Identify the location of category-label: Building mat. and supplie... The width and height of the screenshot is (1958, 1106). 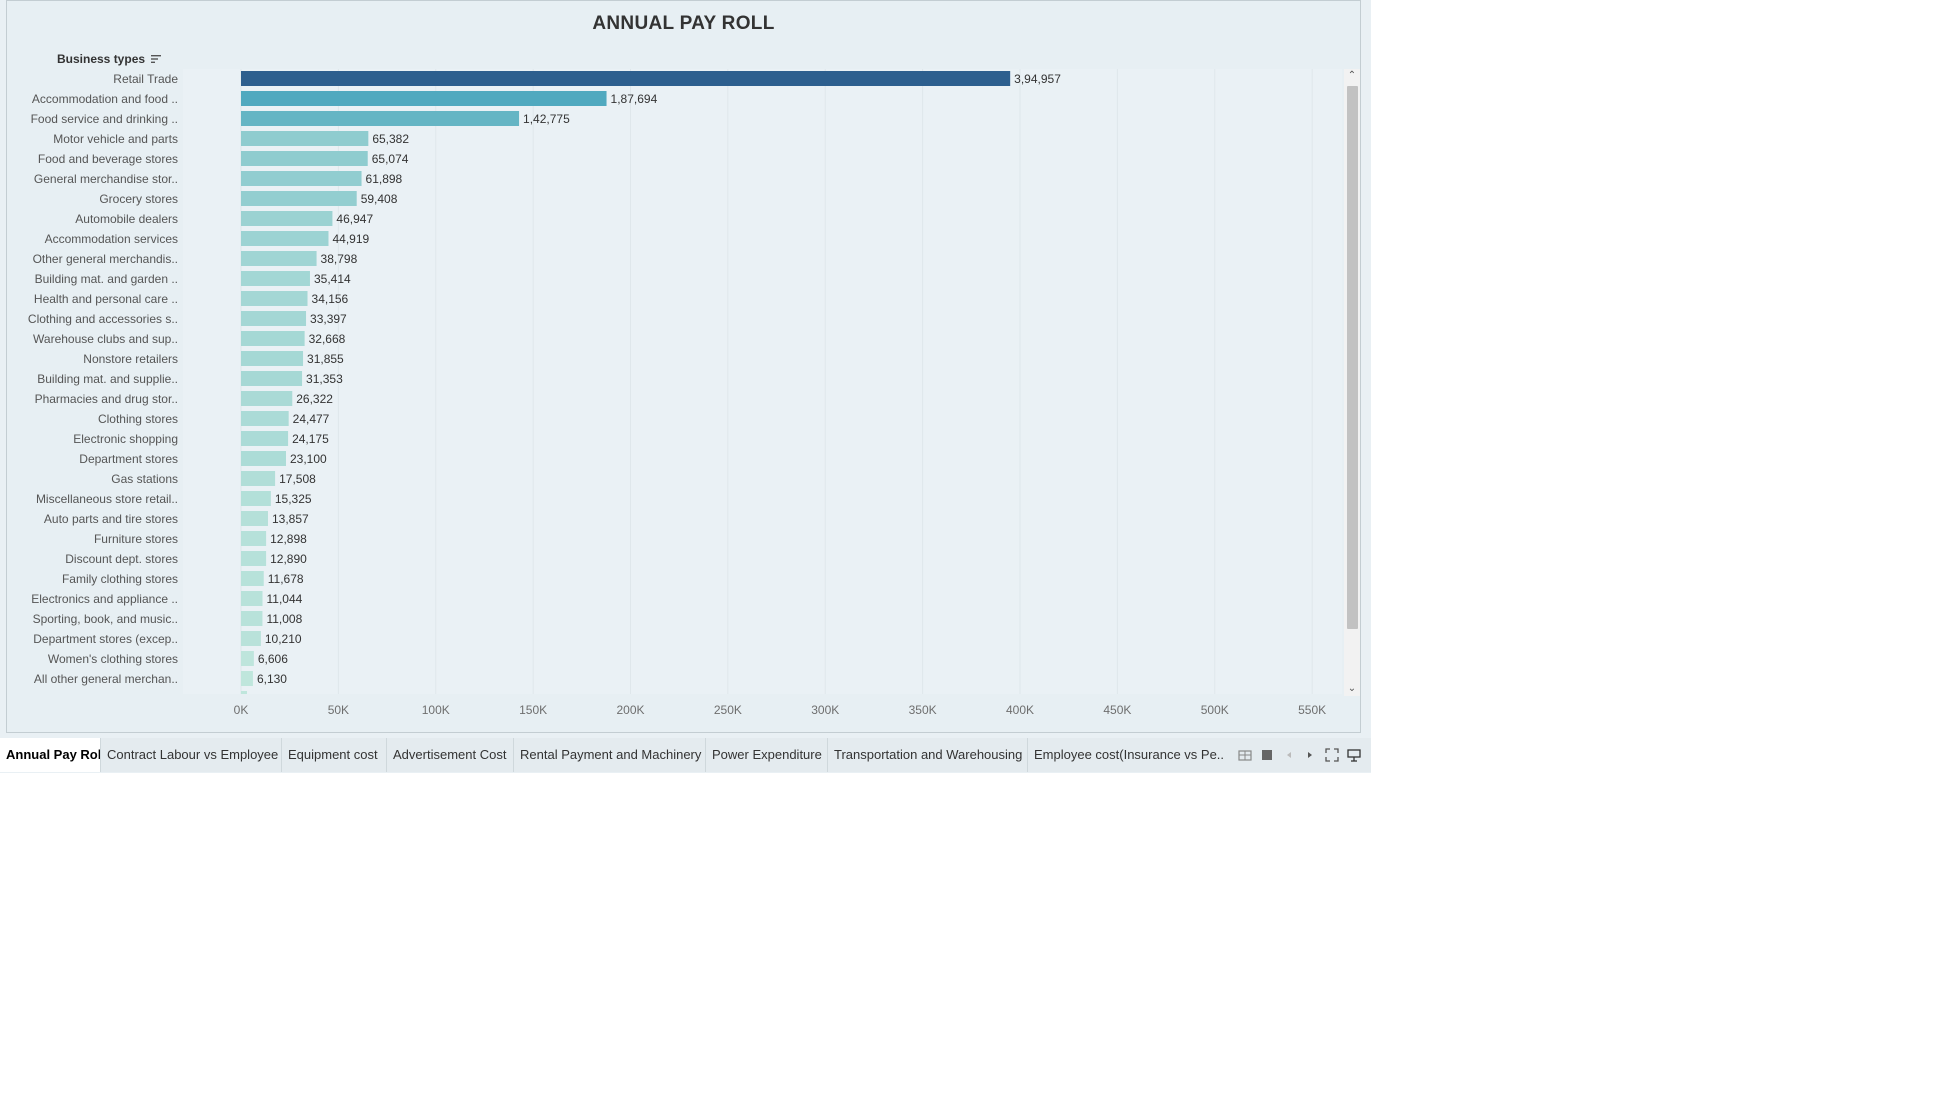
(107, 379).